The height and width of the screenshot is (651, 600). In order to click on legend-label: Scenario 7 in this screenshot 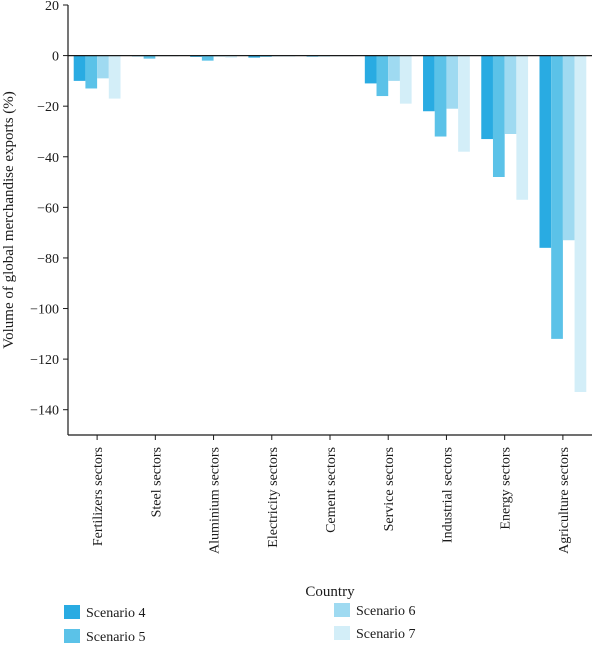, I will do `click(385, 634)`.